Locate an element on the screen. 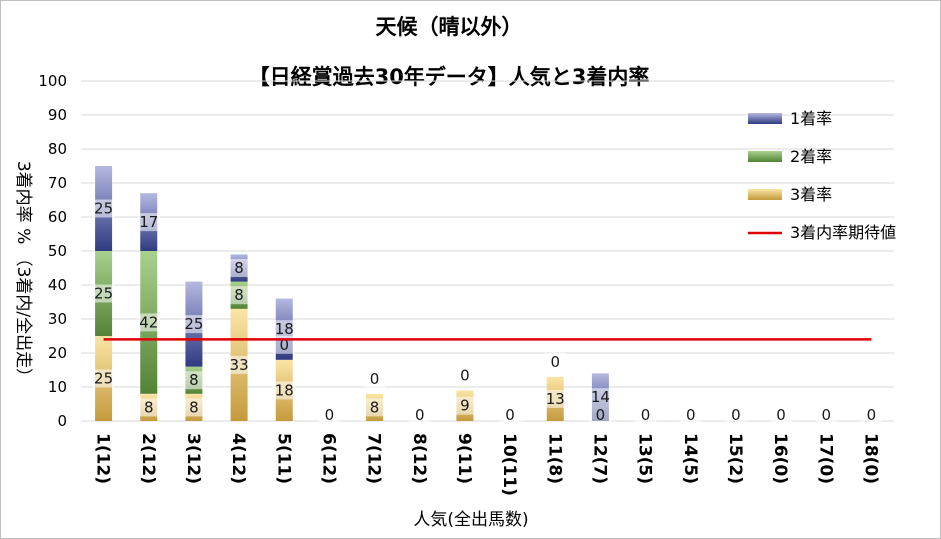 Image resolution: width=941 pixels, height=539 pixels. data-label: 9 is located at coordinates (465, 406).